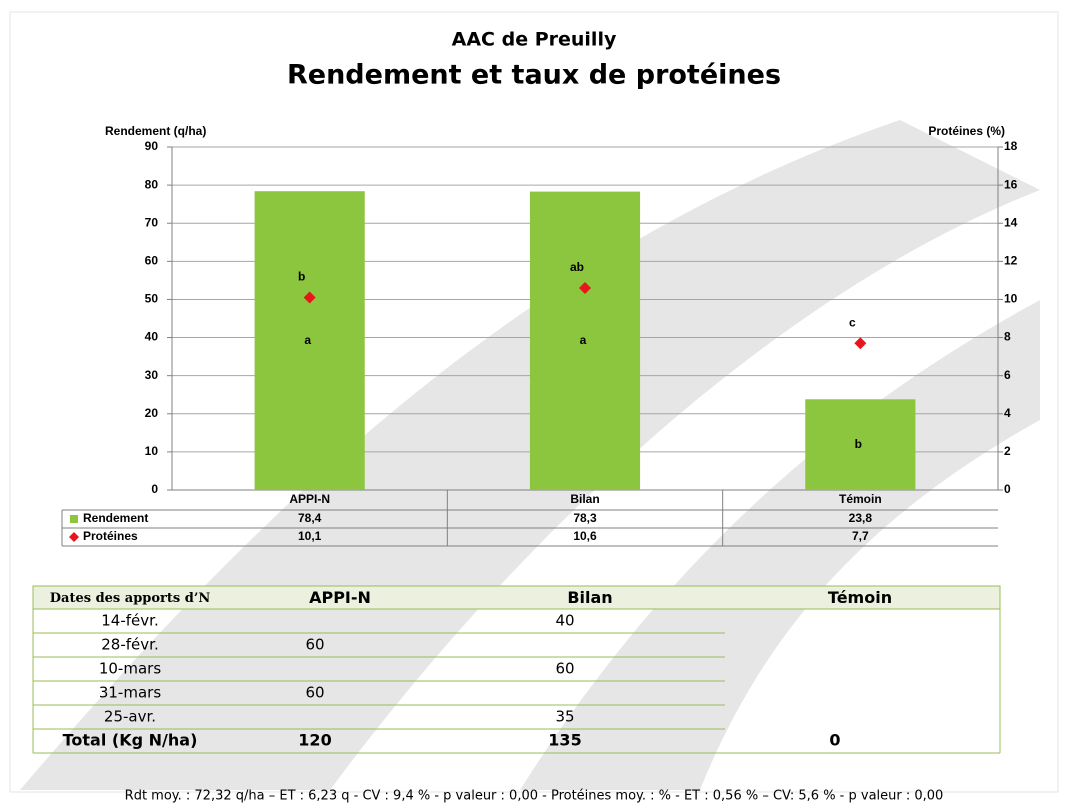 This screenshot has height=806, width=1068. What do you see at coordinates (861, 518) in the screenshot?
I see `table-value: 23,8` at bounding box center [861, 518].